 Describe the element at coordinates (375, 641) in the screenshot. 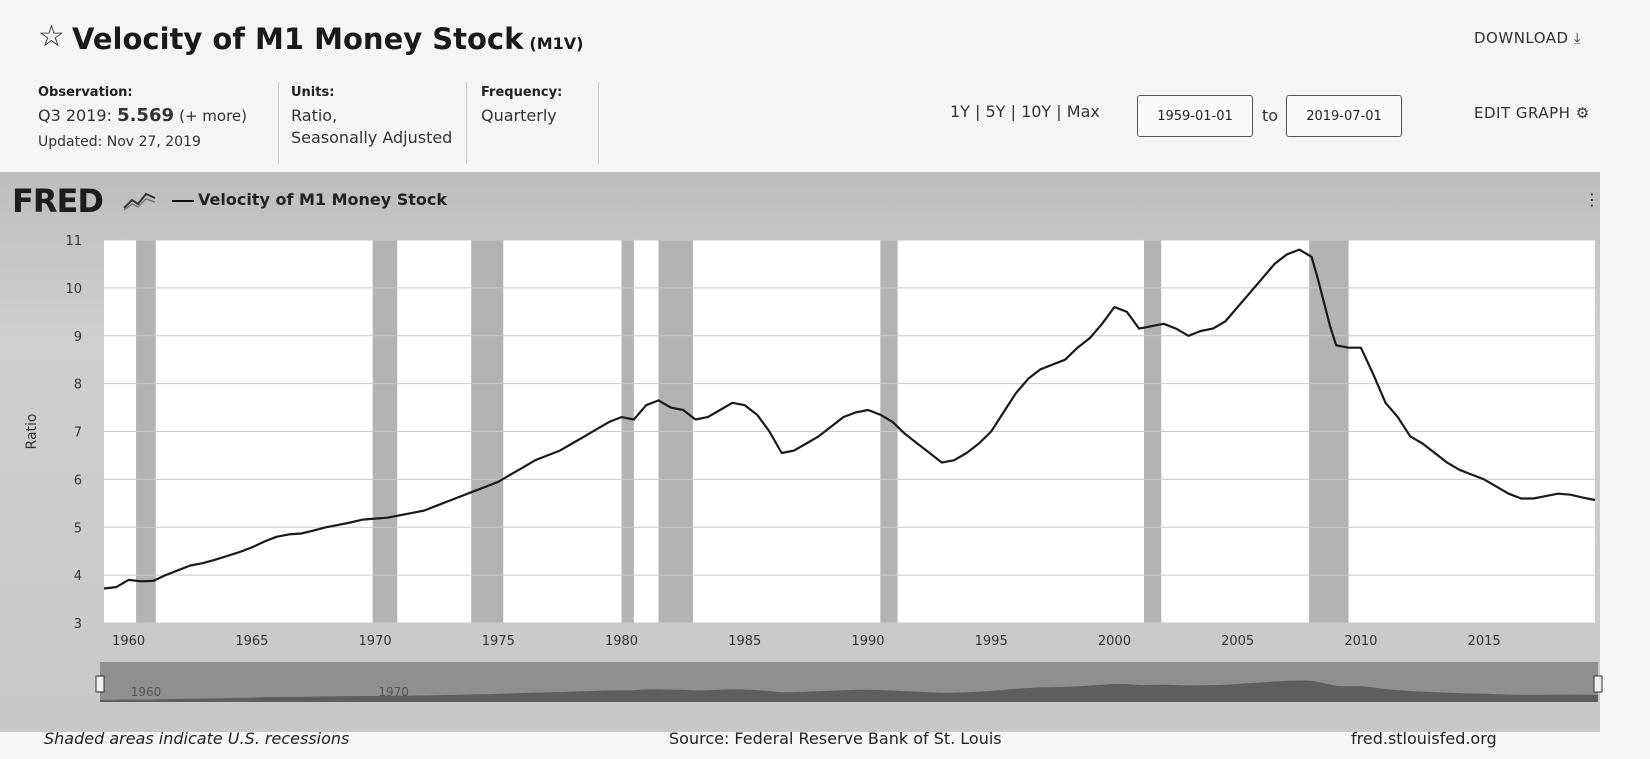

I see `x-tick-label: 1970` at that location.